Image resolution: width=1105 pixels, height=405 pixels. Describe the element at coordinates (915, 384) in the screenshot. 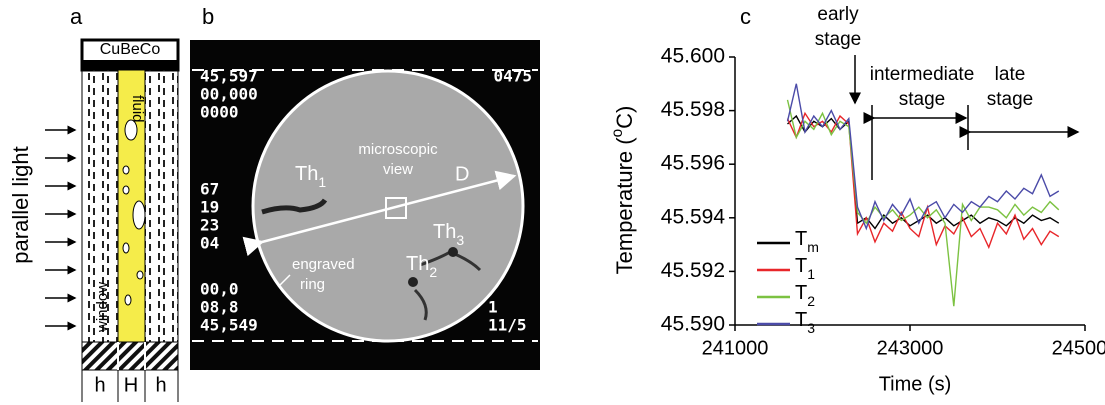

I see `x-axis-title: Time (s)` at that location.